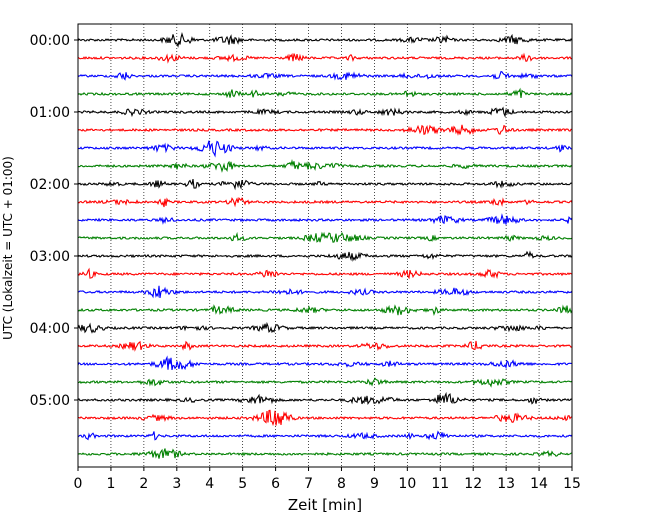  What do you see at coordinates (50, 185) in the screenshot?
I see `y-tick-label: 02:00` at bounding box center [50, 185].